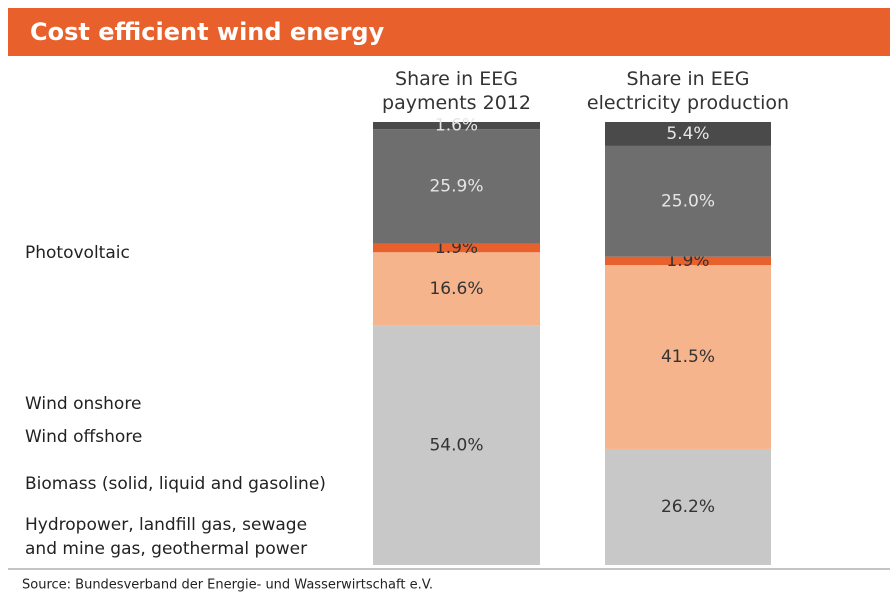 The image size is (890, 598). Describe the element at coordinates (83, 404) in the screenshot. I see `series-label: Wind onshore` at that location.